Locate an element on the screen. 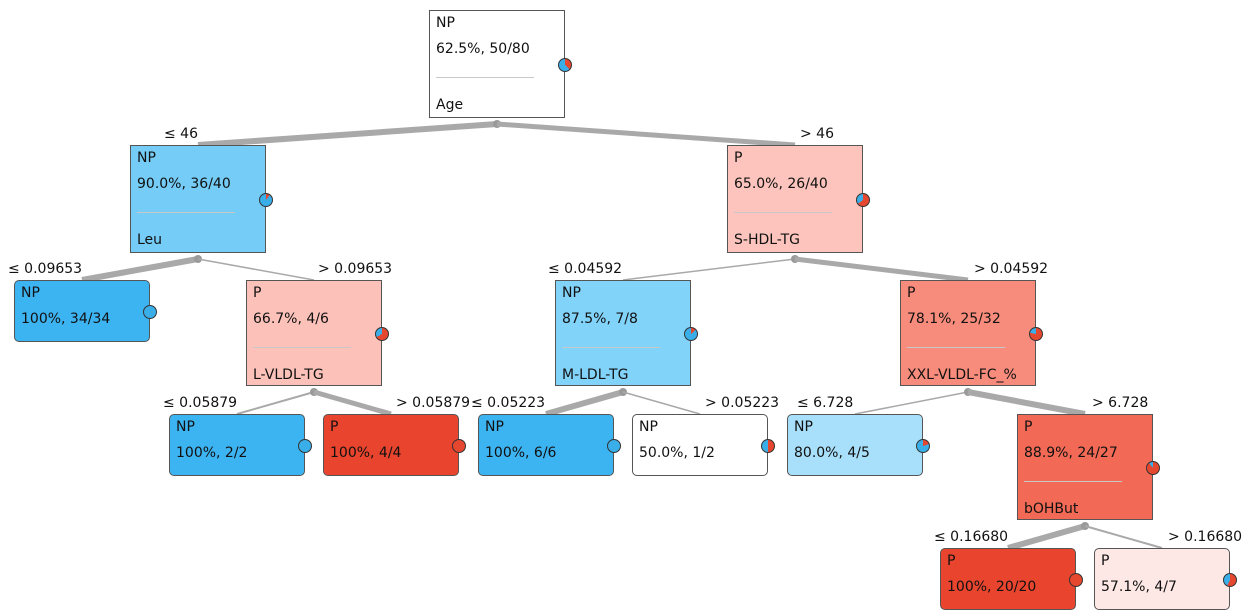 The width and height of the screenshot is (1248, 610). node-stat: 100%, 4/4 is located at coordinates (366, 453).